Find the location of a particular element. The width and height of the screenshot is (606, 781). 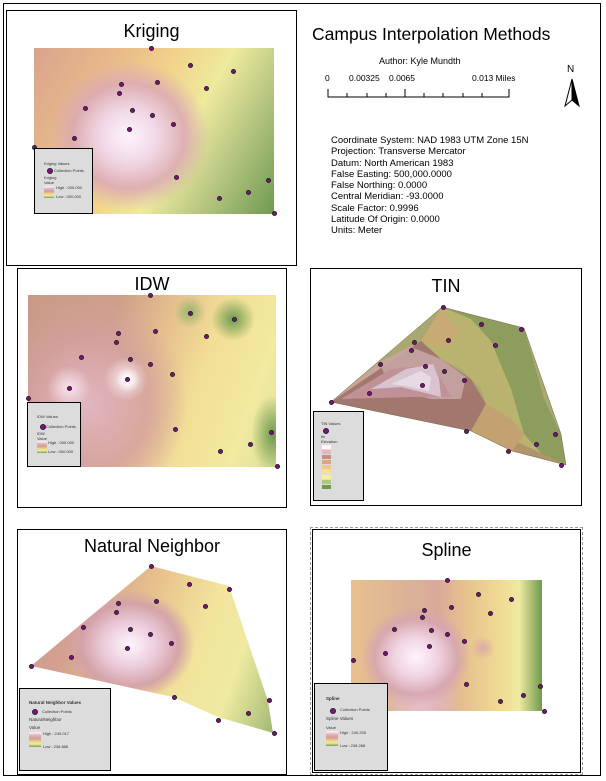

kriging-title: Kriging is located at coordinates (151, 31).